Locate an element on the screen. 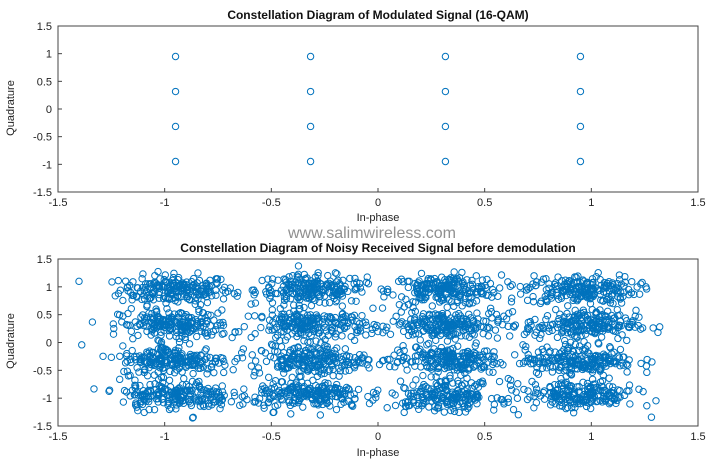 The width and height of the screenshot is (720, 465). bottom-x-tick-label: -1.5 is located at coordinates (58, 437).